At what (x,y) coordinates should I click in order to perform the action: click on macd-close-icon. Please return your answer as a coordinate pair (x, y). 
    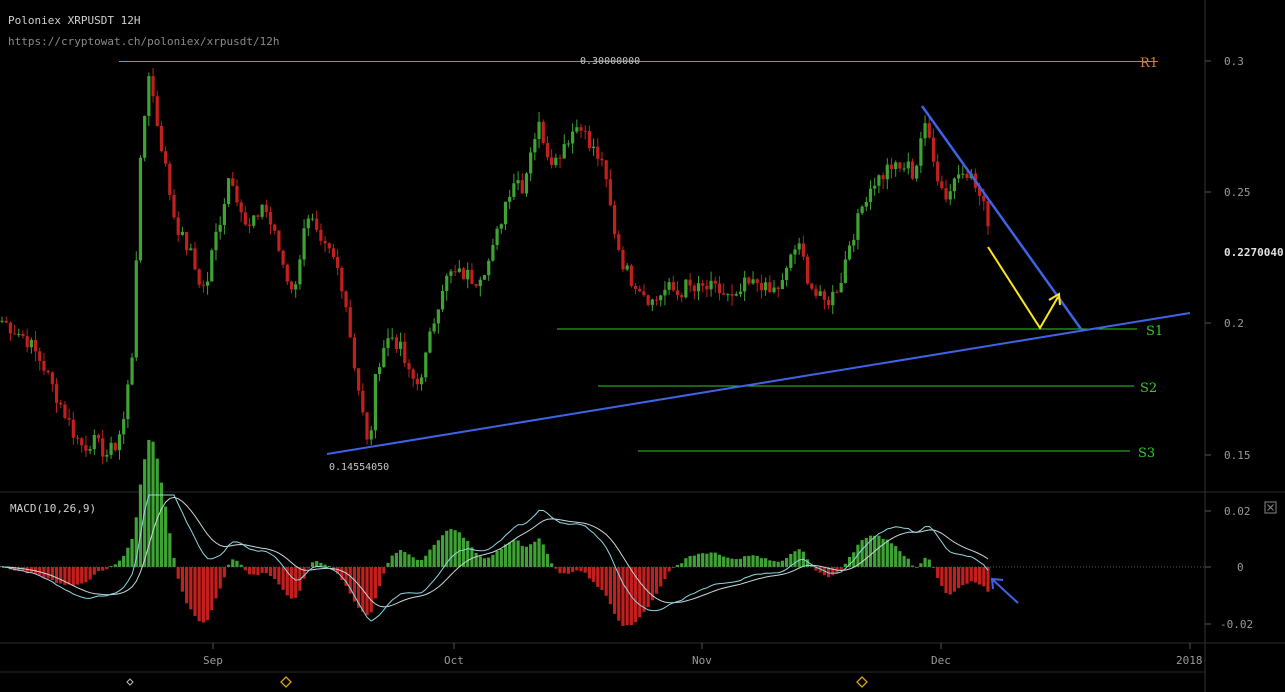
    Looking at the image, I should click on (1270, 507).